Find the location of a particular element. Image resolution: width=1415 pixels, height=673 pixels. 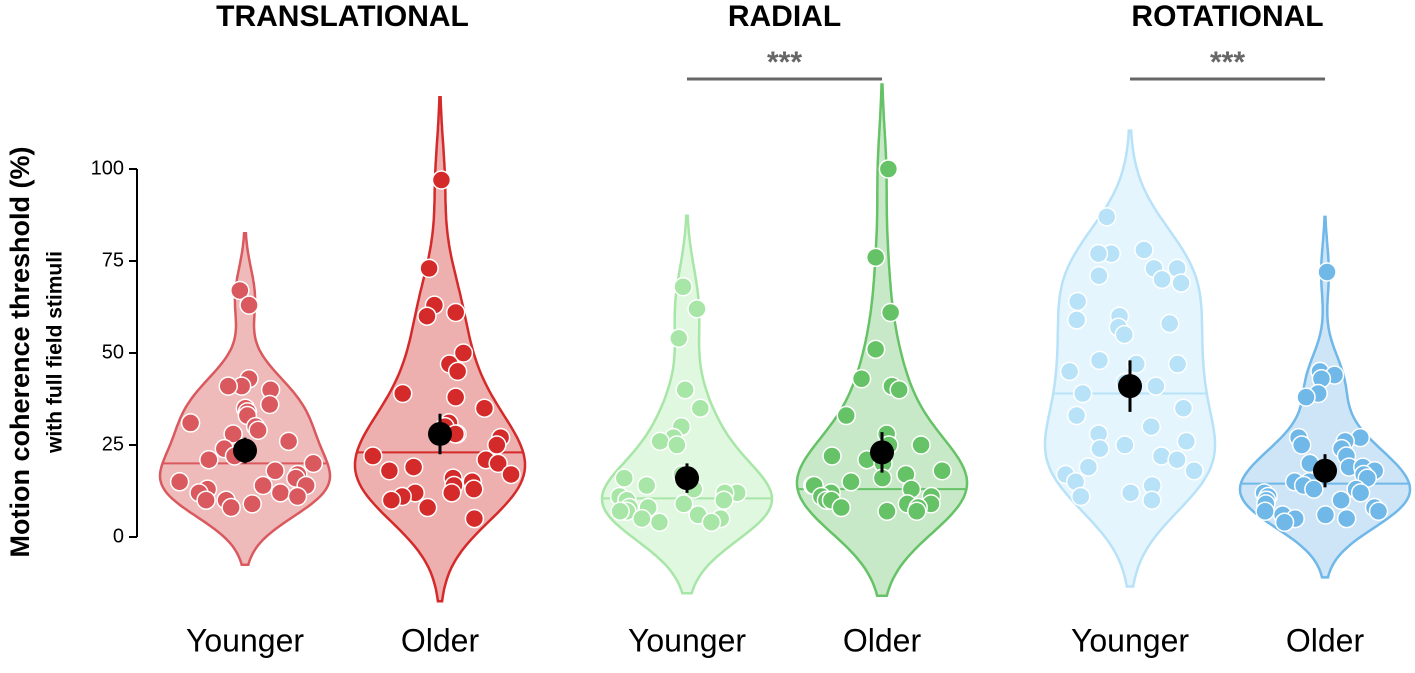

violin is located at coordinates (882, 340).